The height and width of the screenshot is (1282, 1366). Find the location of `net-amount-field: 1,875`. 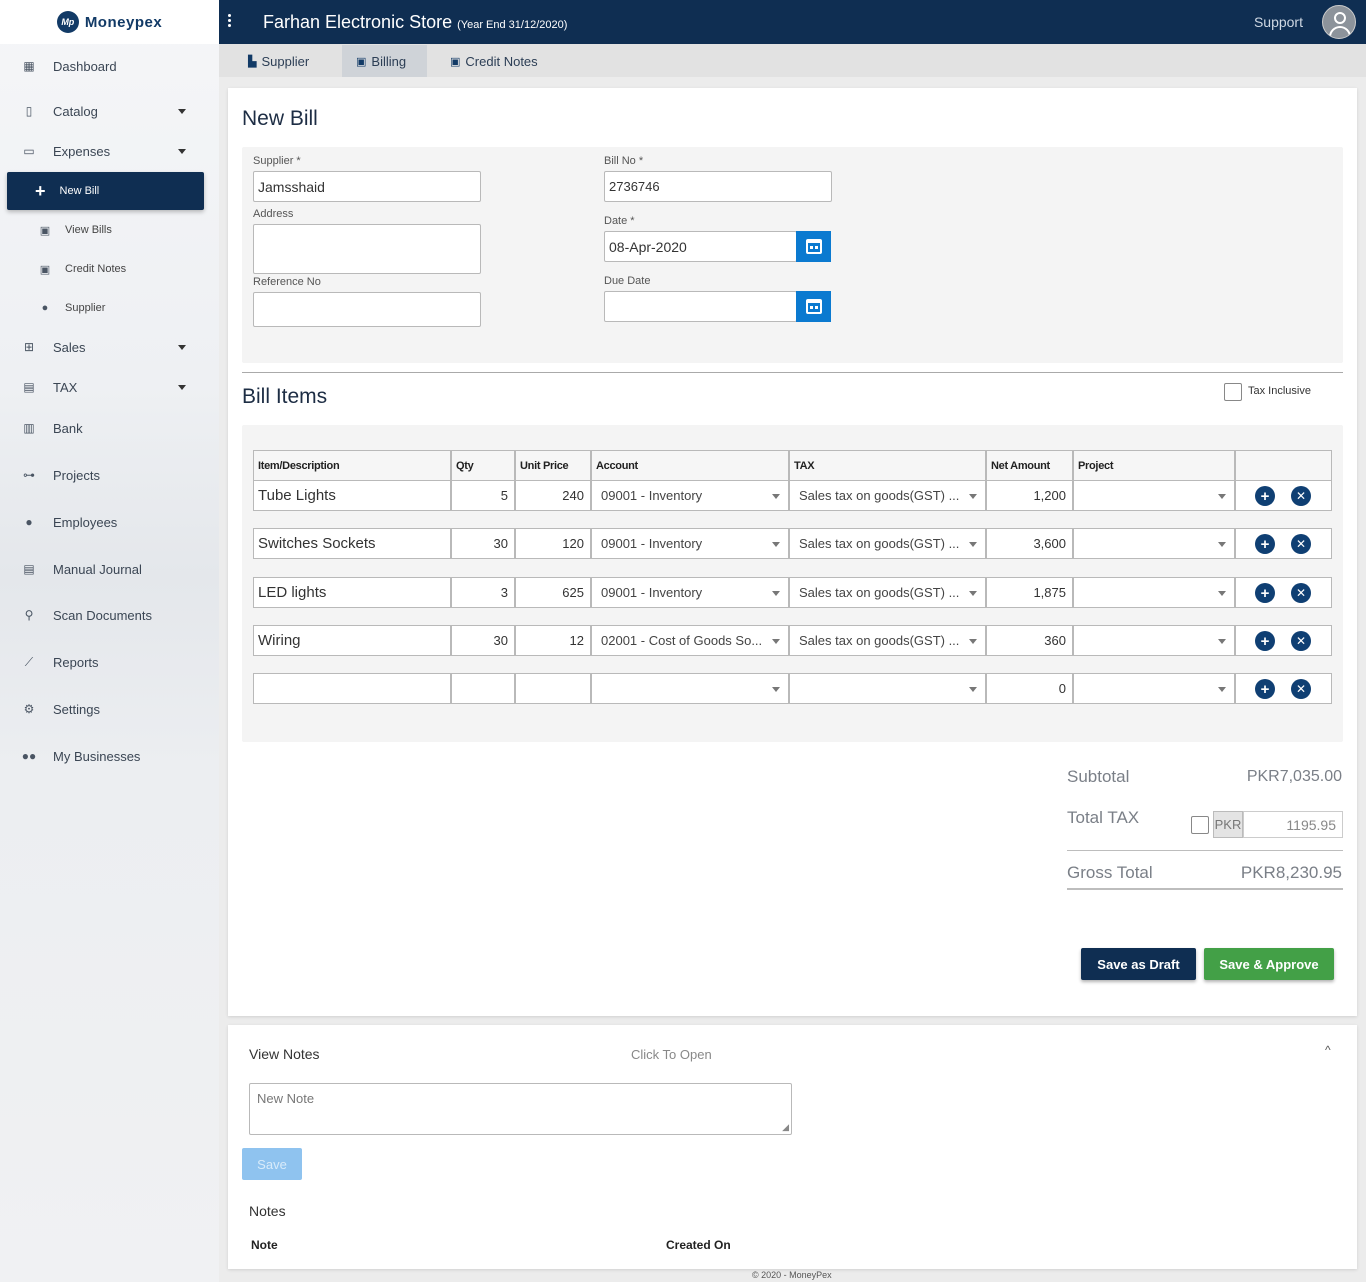

net-amount-field: 1,875 is located at coordinates (1029, 592).